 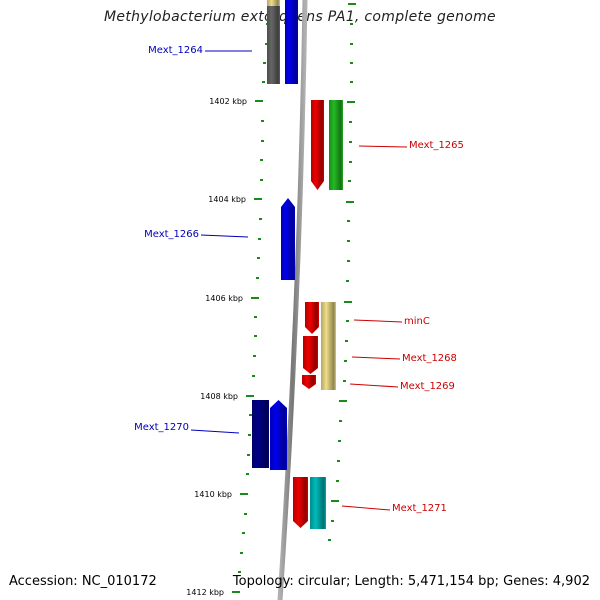 I want to click on gene-label: Mext_1266, so click(x=171, y=234).